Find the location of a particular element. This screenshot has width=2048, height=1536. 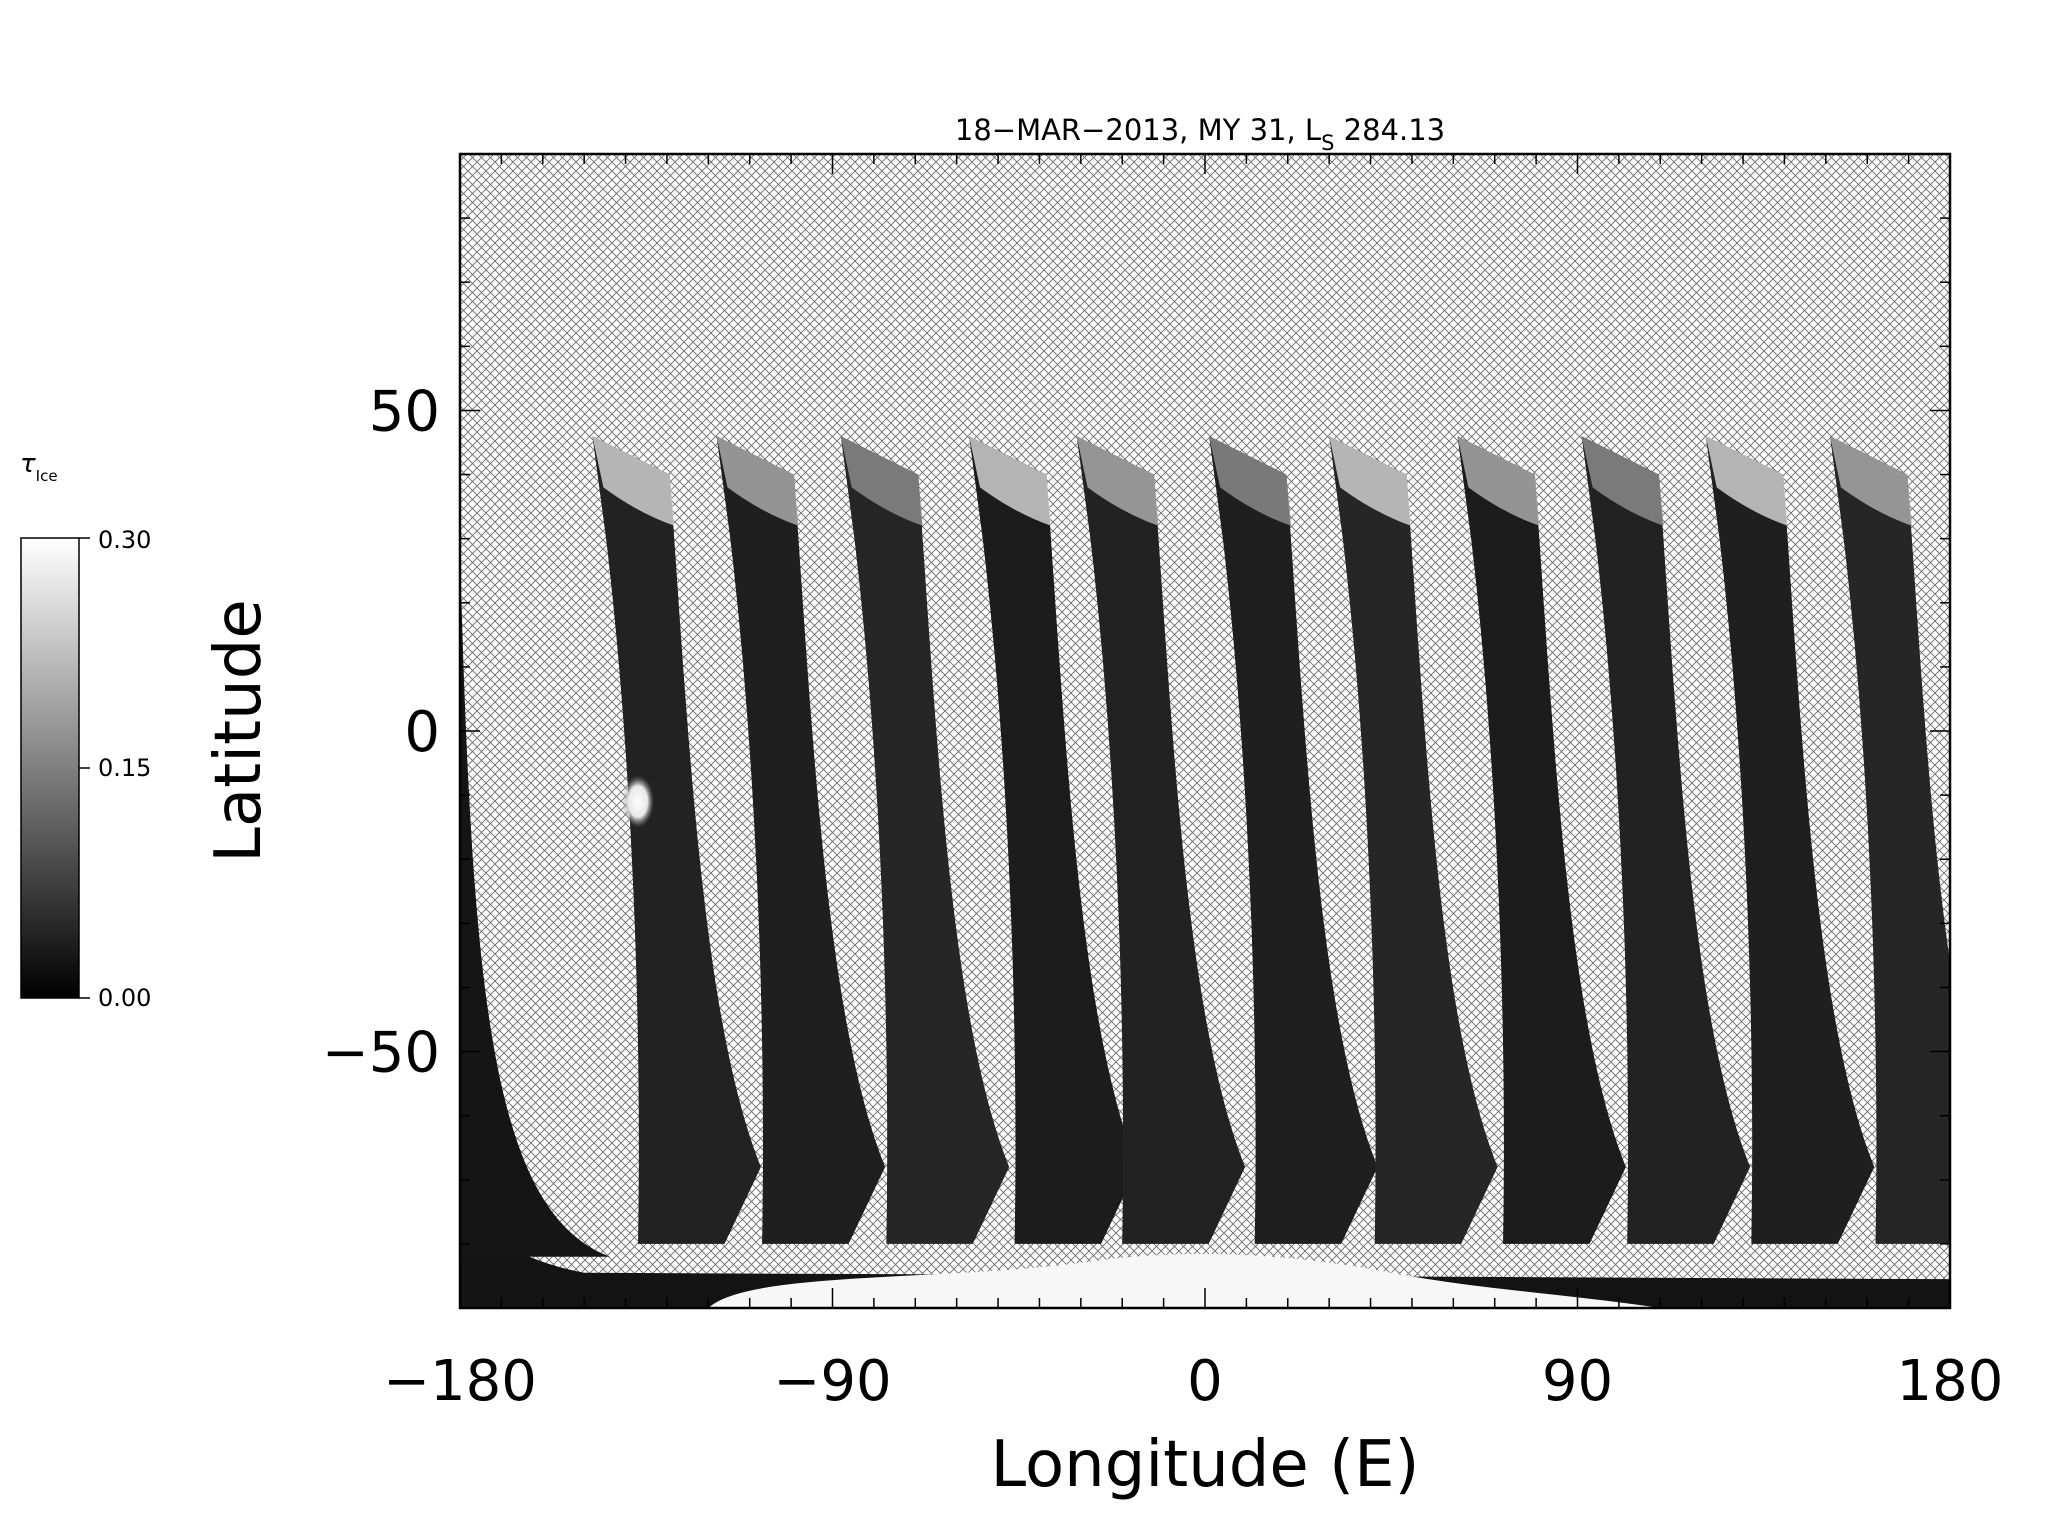

colorbar-tick-label: 0.15 is located at coordinates (124, 768).